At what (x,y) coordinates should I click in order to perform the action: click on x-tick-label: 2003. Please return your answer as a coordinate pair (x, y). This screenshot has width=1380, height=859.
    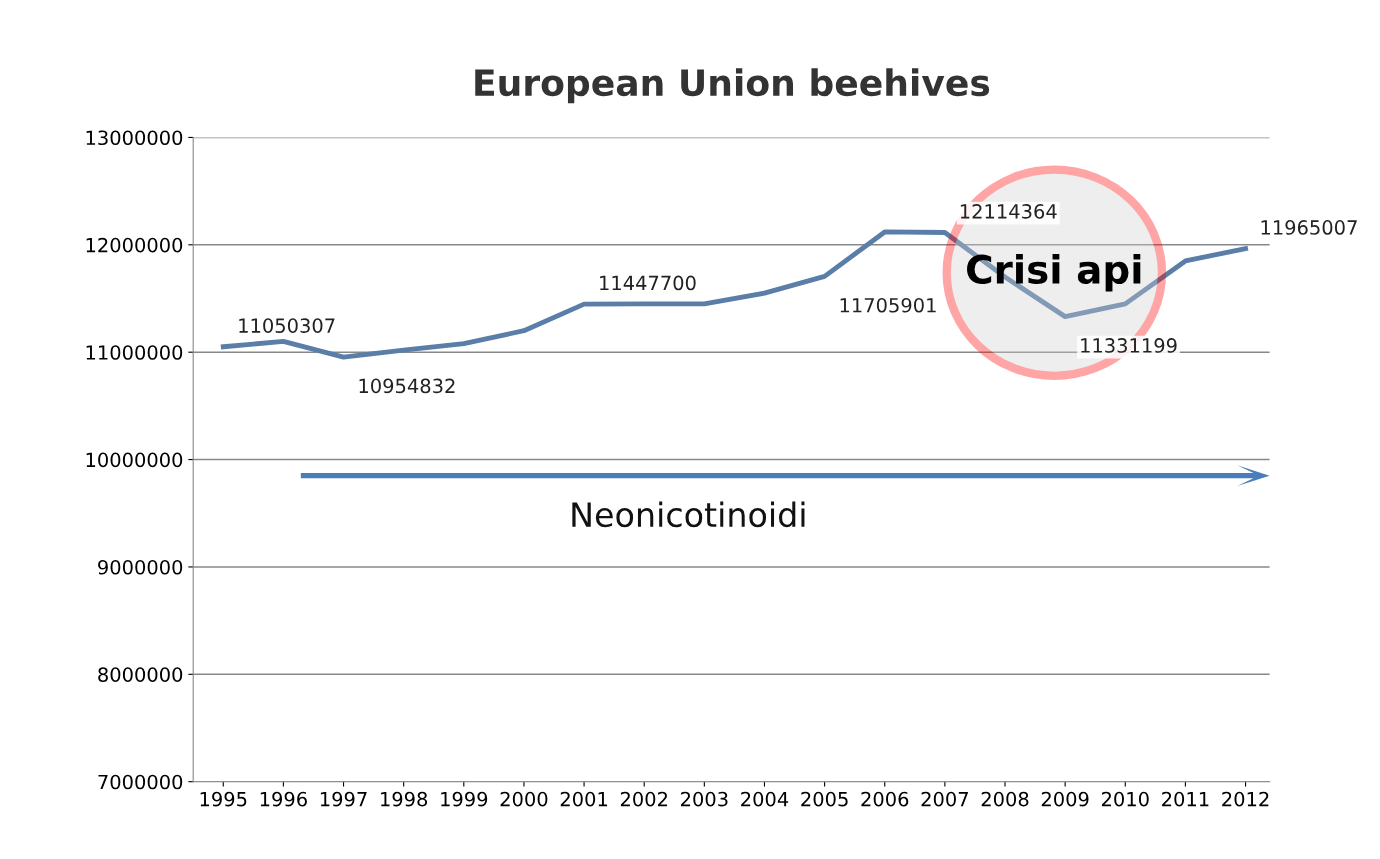
    Looking at the image, I should click on (704, 799).